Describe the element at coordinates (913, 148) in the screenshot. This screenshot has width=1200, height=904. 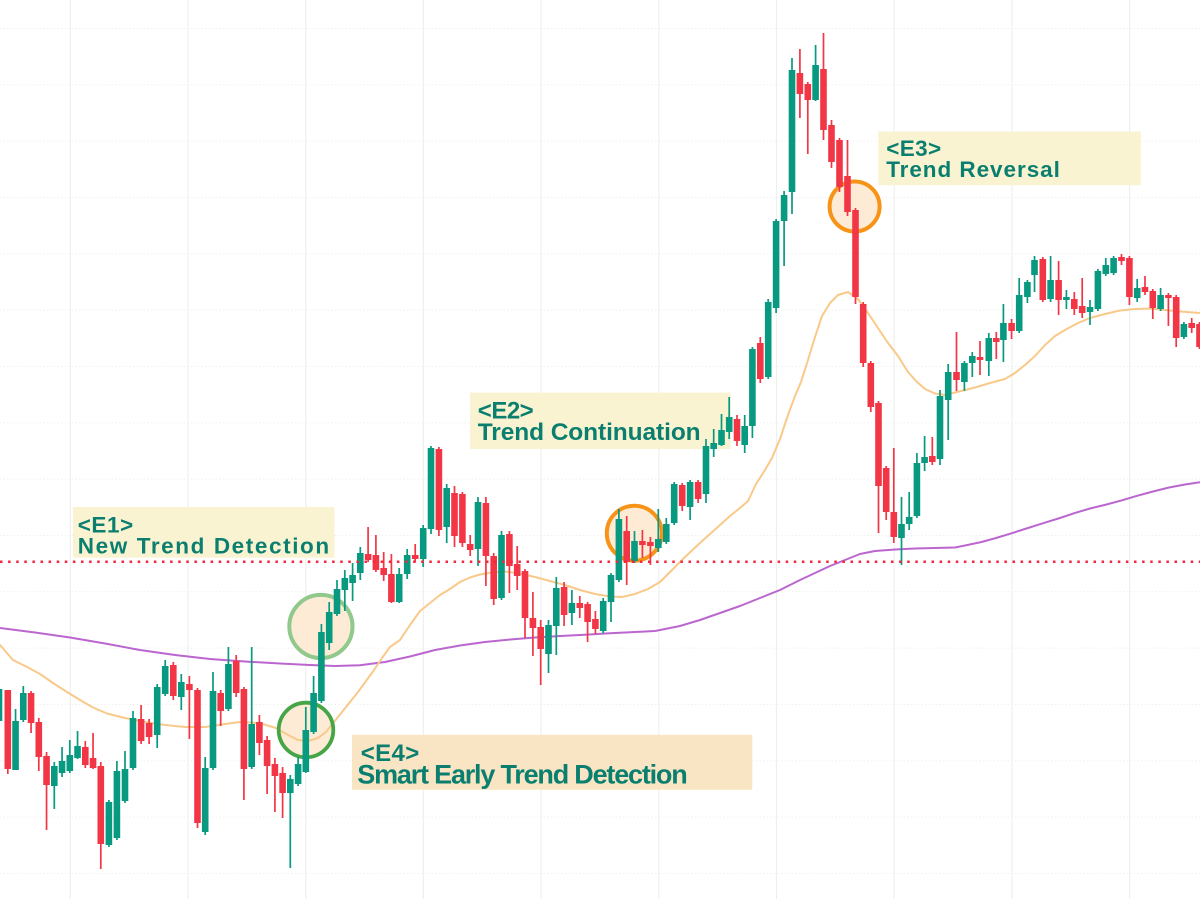
I see `svg-text: <E3>` at that location.